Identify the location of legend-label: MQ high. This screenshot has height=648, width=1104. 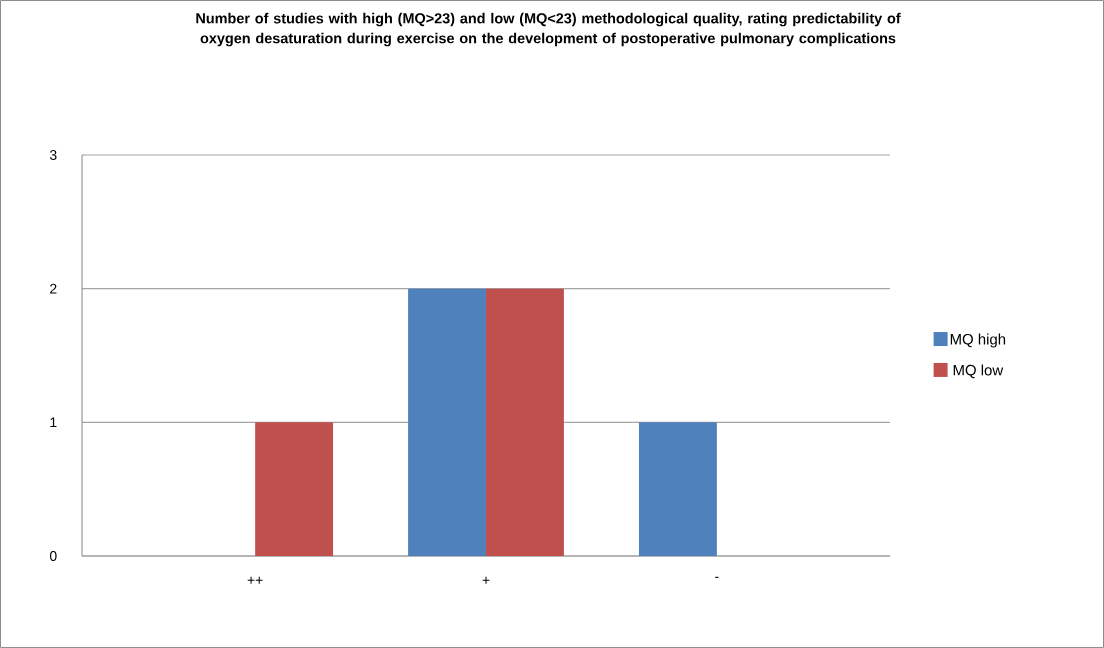
(978, 340).